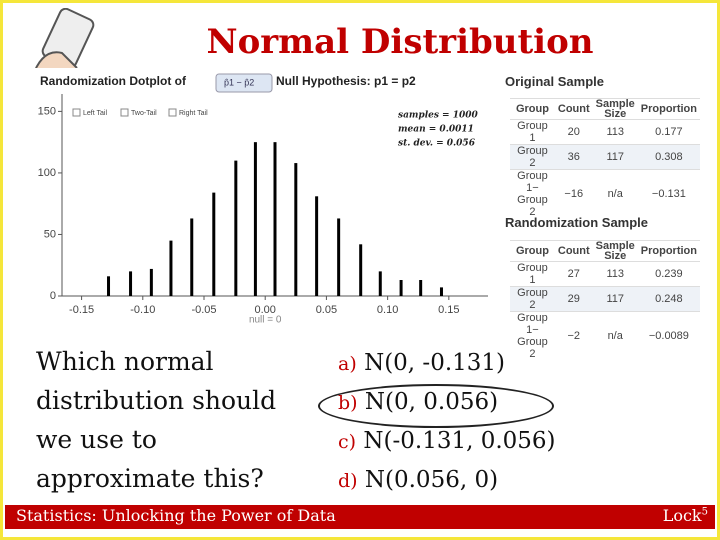 The width and height of the screenshot is (720, 540). I want to click on x-tick-label: -0.05, so click(203, 310).